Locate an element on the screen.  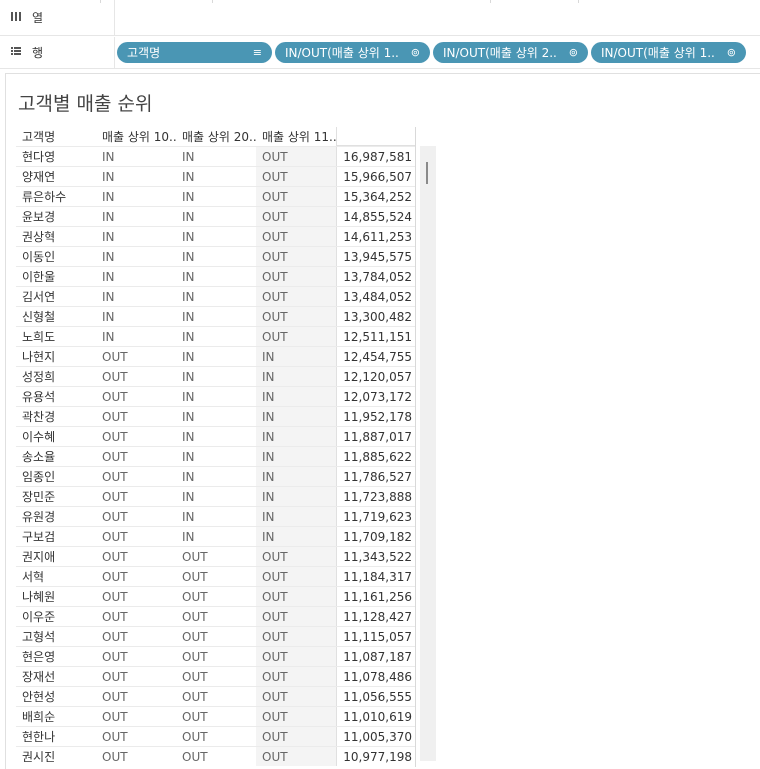
cell-sales: 12,073,172 is located at coordinates (376, 396).